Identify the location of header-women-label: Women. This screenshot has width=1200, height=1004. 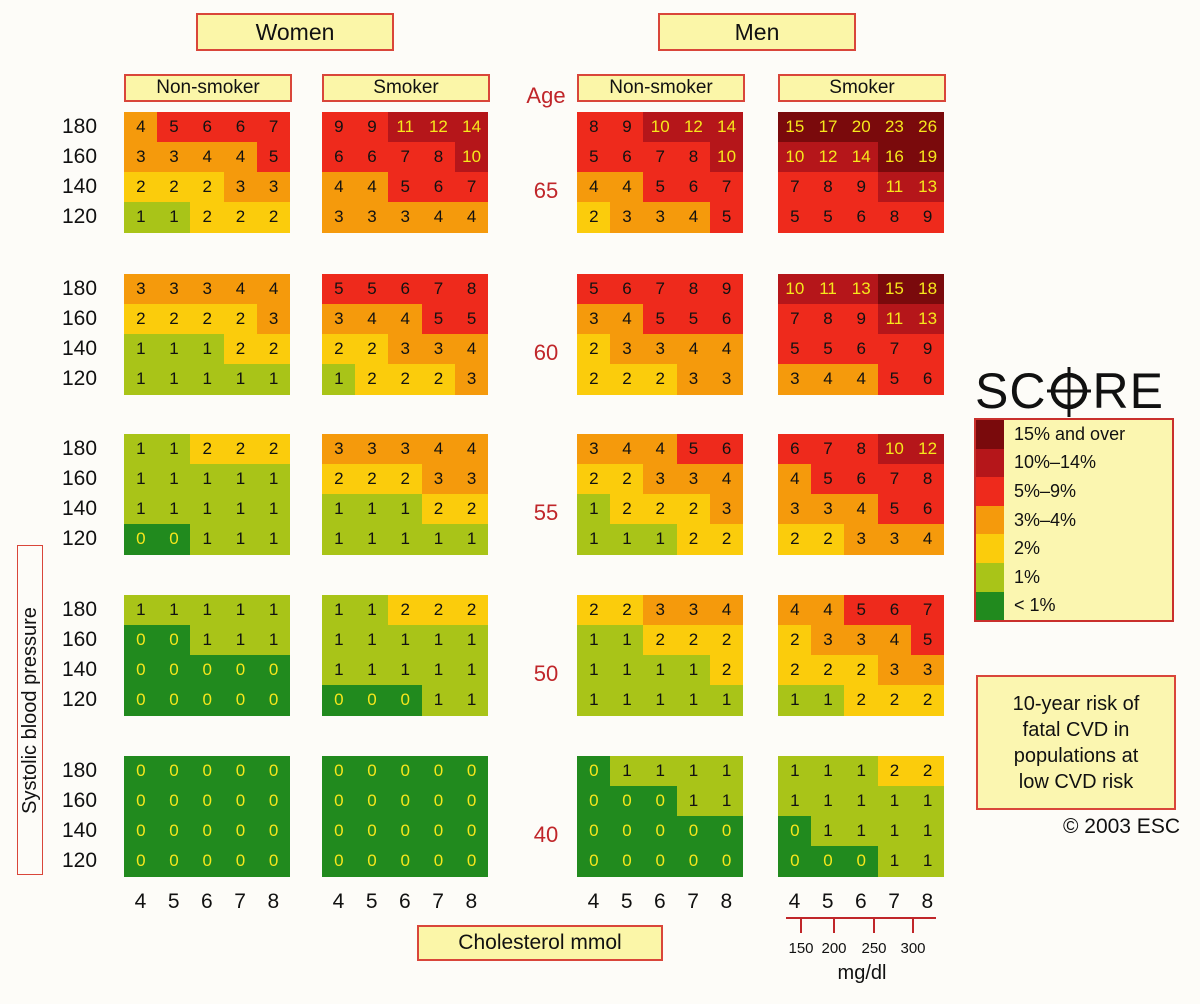
(295, 31).